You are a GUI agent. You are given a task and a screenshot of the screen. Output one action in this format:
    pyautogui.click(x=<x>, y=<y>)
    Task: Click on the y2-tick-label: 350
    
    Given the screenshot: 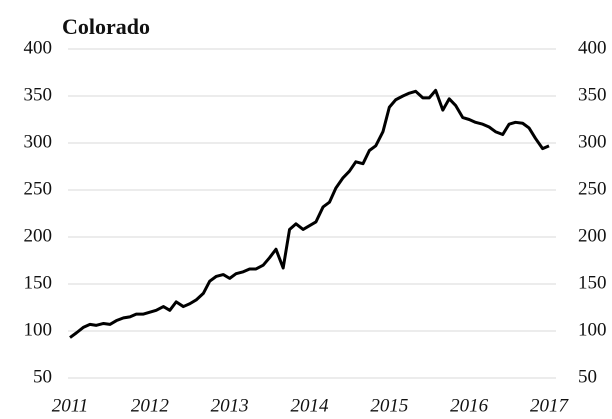 What is the action you would take?
    pyautogui.click(x=592, y=94)
    